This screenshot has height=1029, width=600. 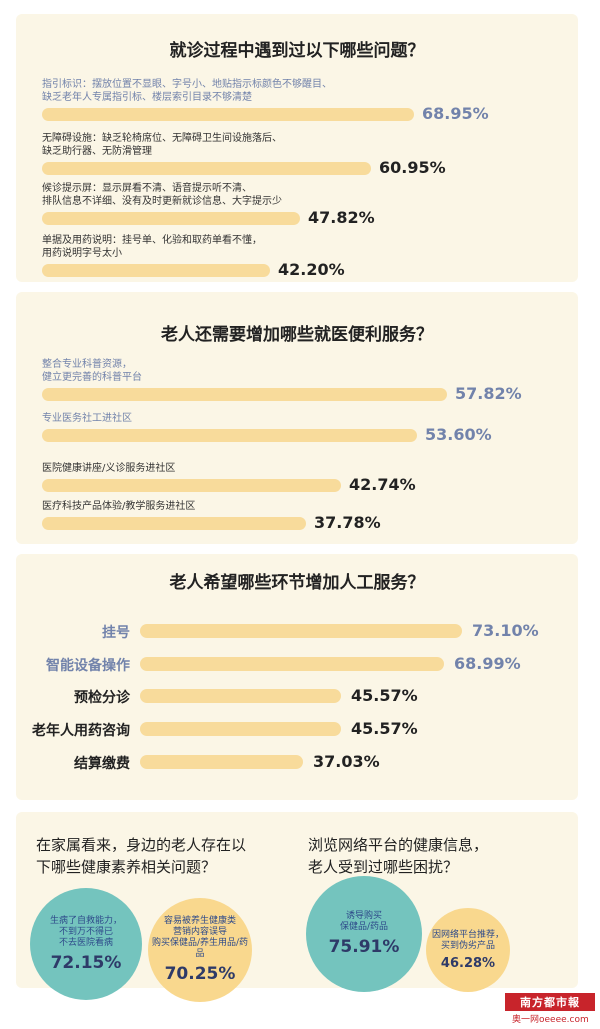 What do you see at coordinates (109, 468) in the screenshot?
I see `category-label: 医院健康讲座/义诊服务进社区` at bounding box center [109, 468].